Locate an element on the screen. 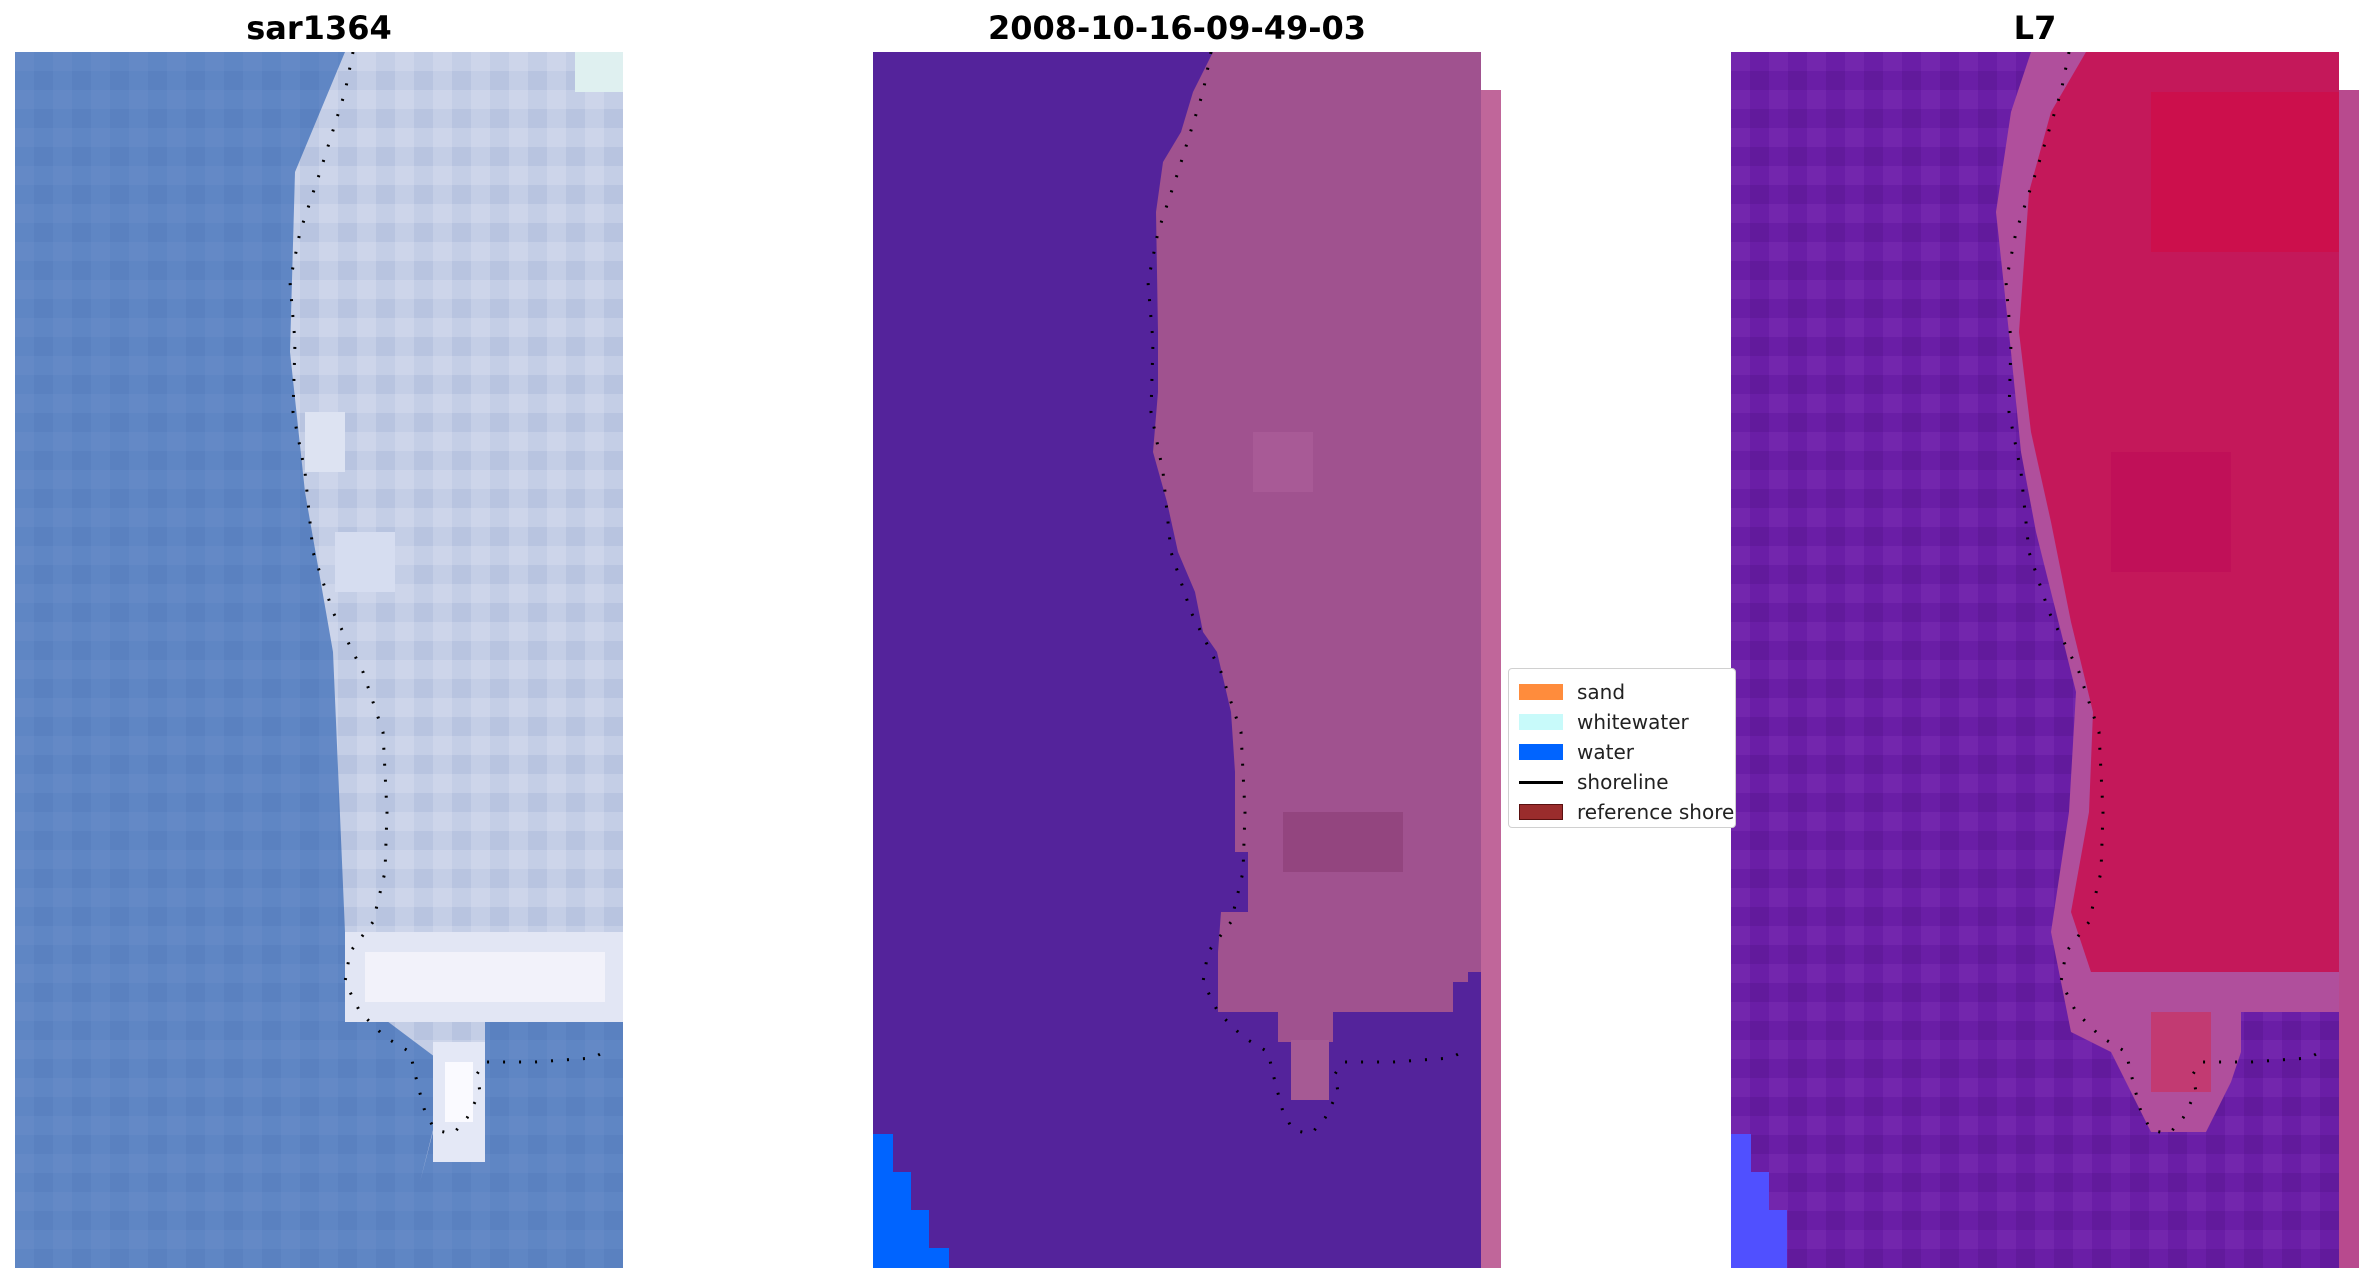 The height and width of the screenshot is (1283, 2371). legend-item-sand: sand is located at coordinates (1622, 692).